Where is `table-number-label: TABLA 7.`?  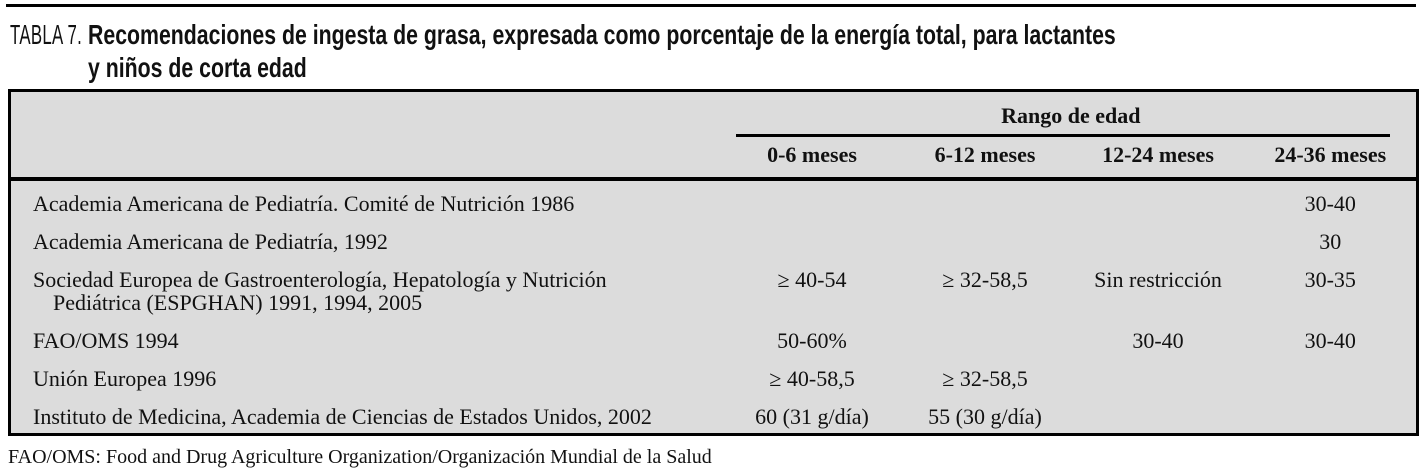 table-number-label: TABLA 7. is located at coordinates (46, 34).